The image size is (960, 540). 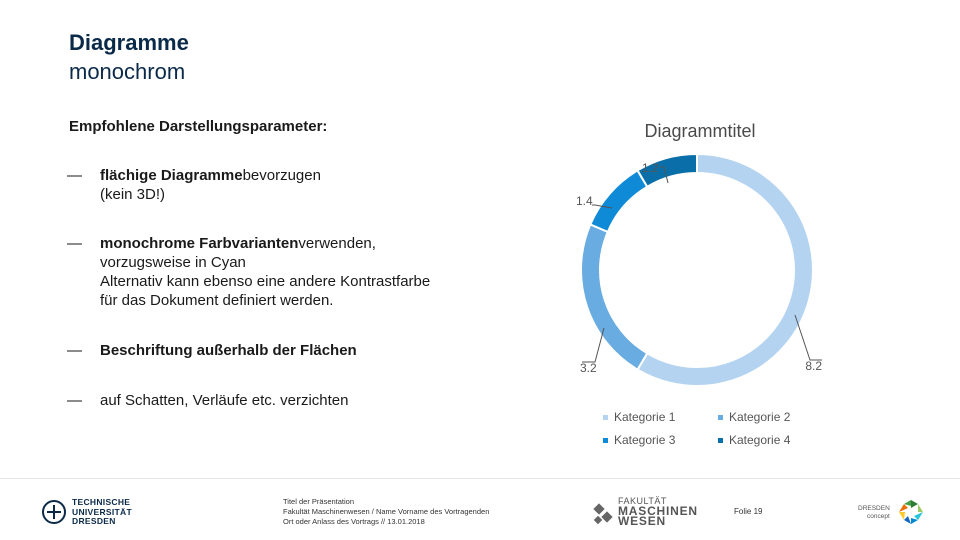 I want to click on legend-label: Kategorie 1, so click(x=645, y=417).